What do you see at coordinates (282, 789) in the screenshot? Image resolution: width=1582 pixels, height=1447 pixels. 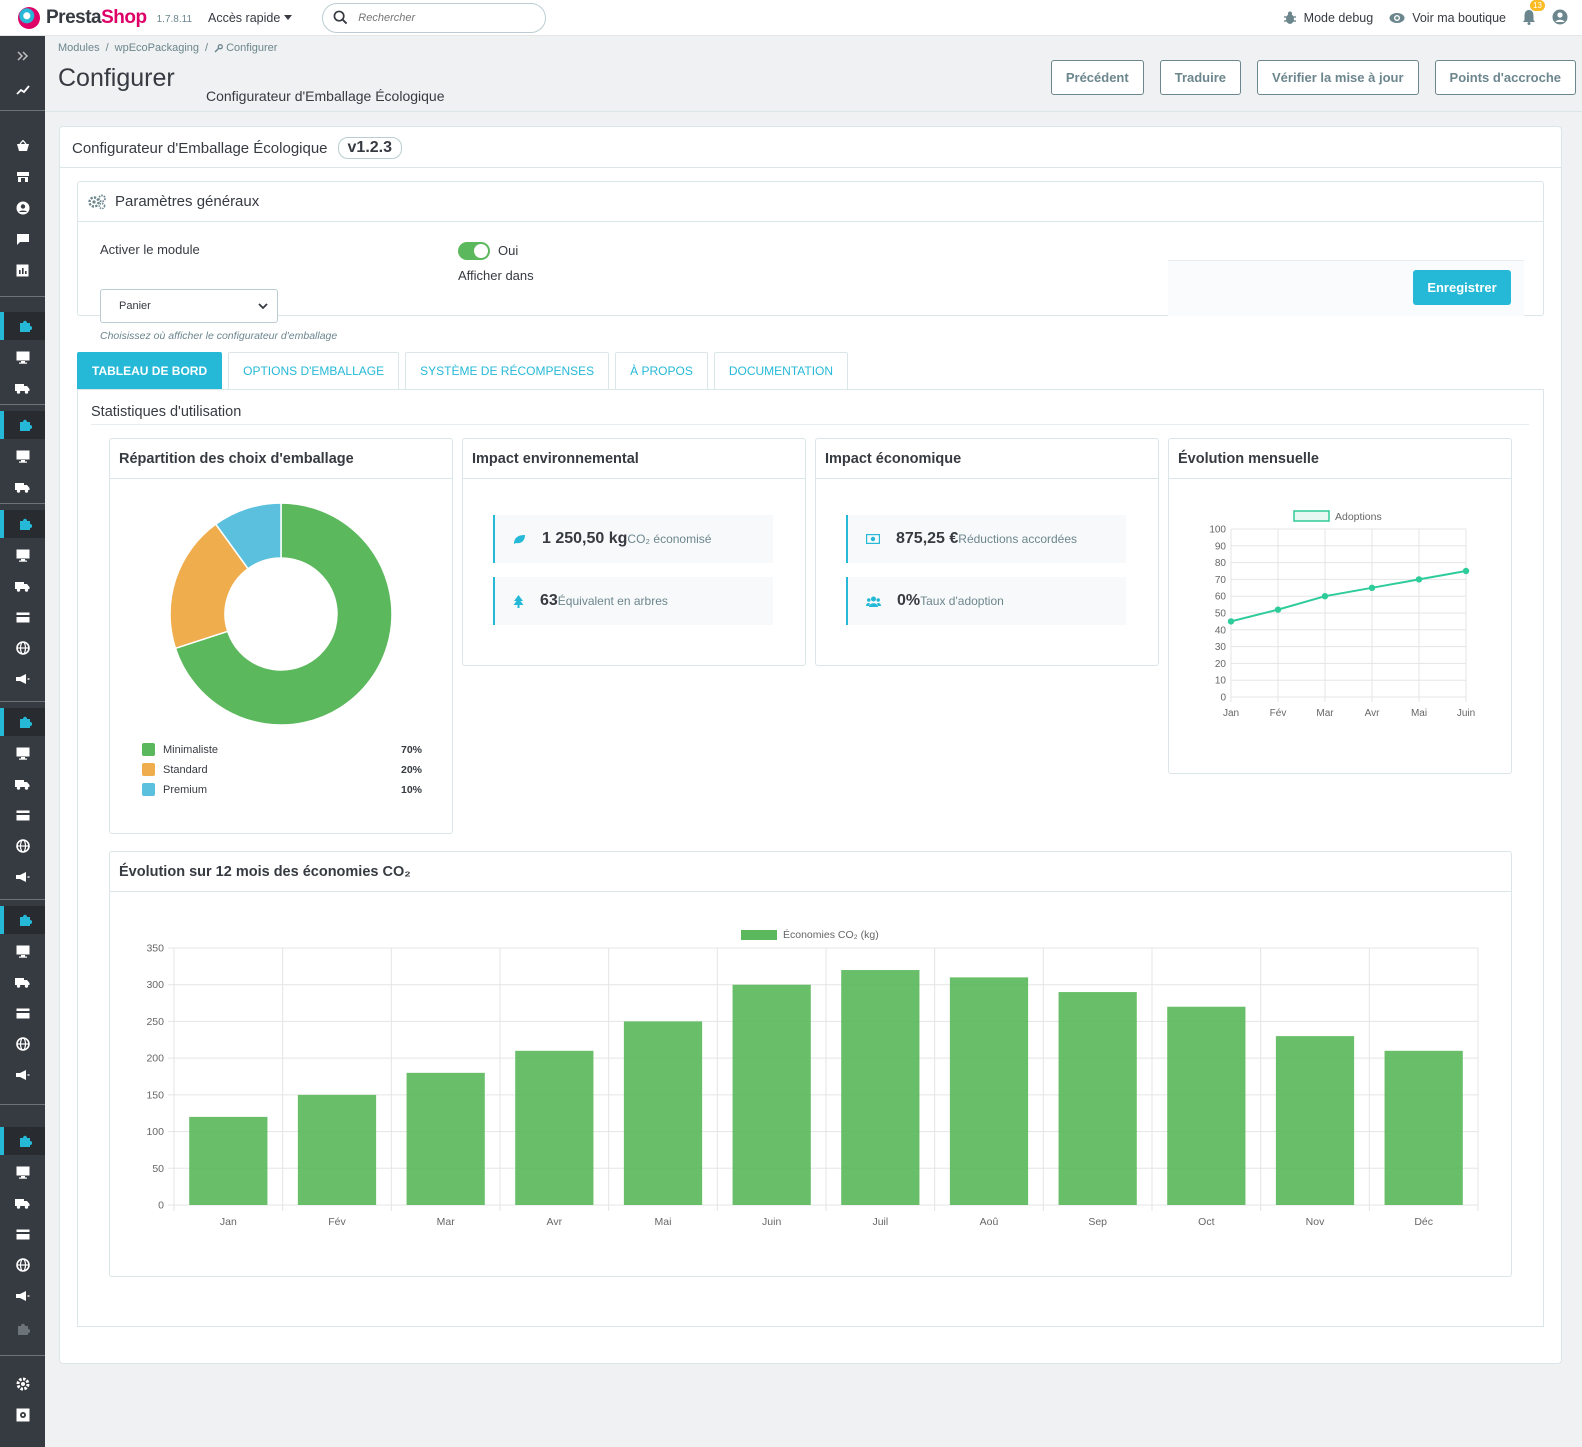 I see `legend-item: Premium 10%` at bounding box center [282, 789].